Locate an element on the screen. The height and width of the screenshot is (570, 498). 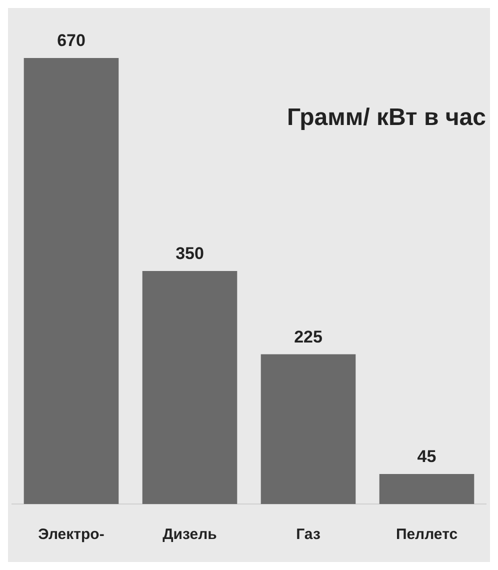
data-label: 350 is located at coordinates (190, 254).